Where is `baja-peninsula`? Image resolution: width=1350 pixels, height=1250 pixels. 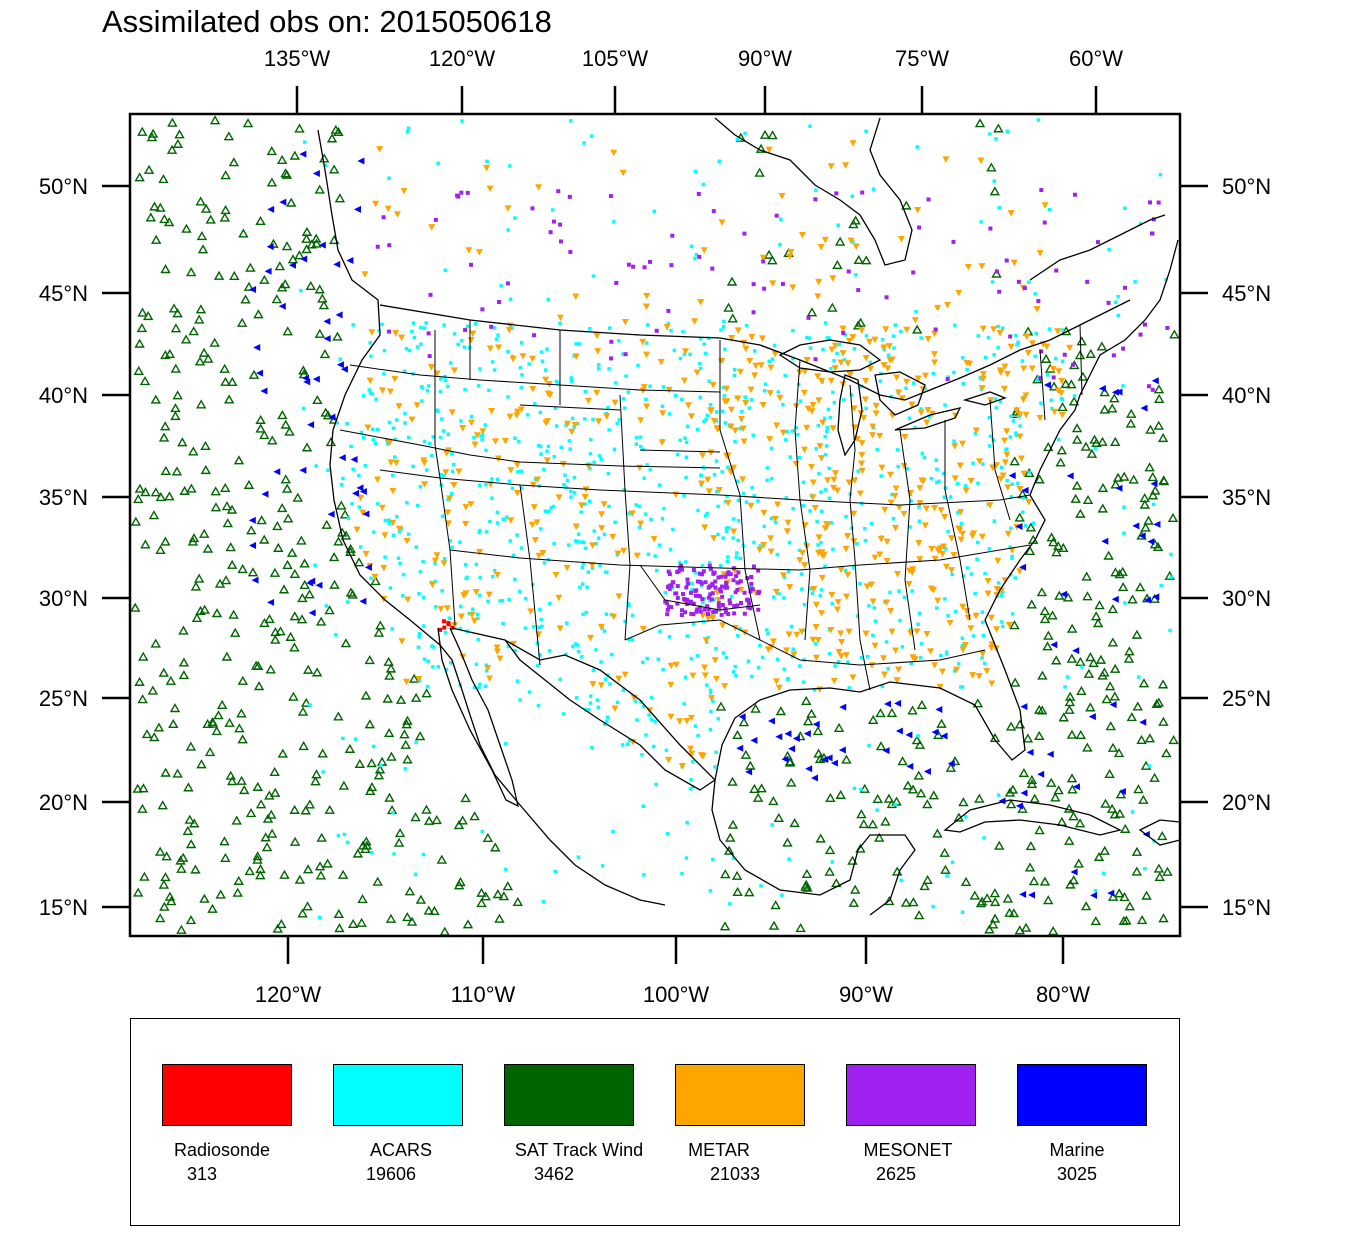 baja-peninsula is located at coordinates (478, 717).